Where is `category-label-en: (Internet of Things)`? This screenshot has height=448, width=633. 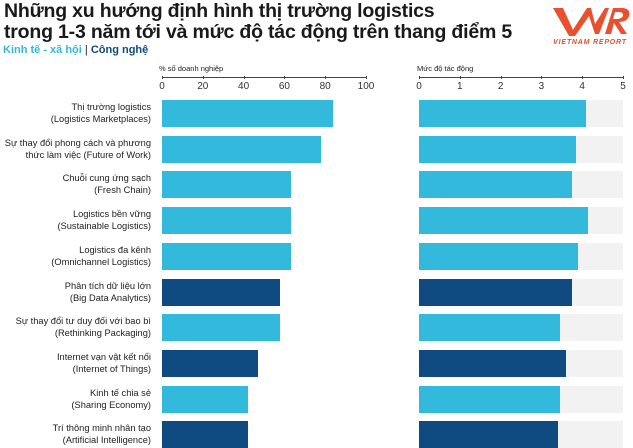 category-label-en: (Internet of Things) is located at coordinates (111, 368).